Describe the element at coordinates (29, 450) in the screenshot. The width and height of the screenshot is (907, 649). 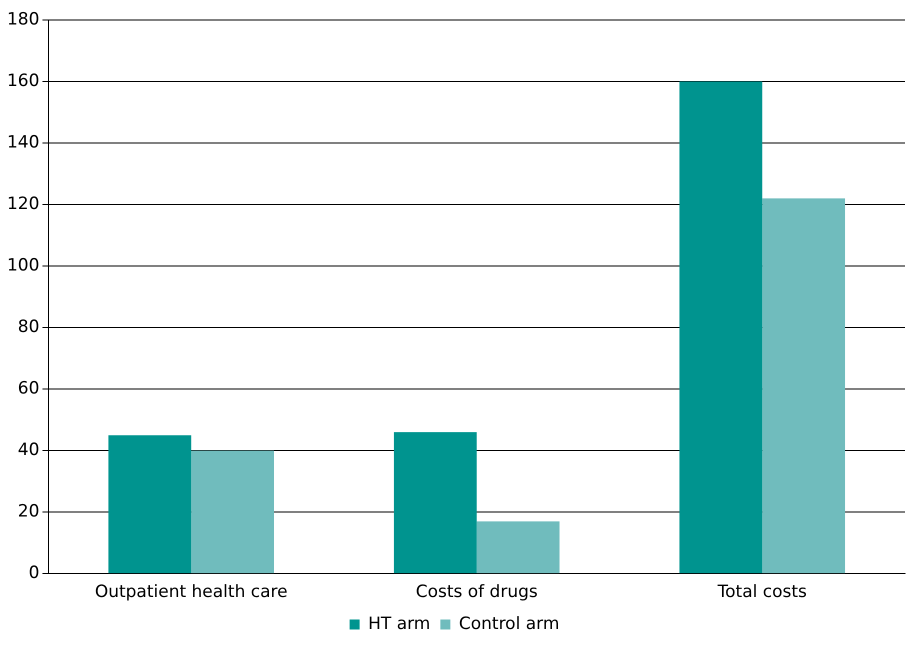
I see `y-tick-label: 40` at that location.